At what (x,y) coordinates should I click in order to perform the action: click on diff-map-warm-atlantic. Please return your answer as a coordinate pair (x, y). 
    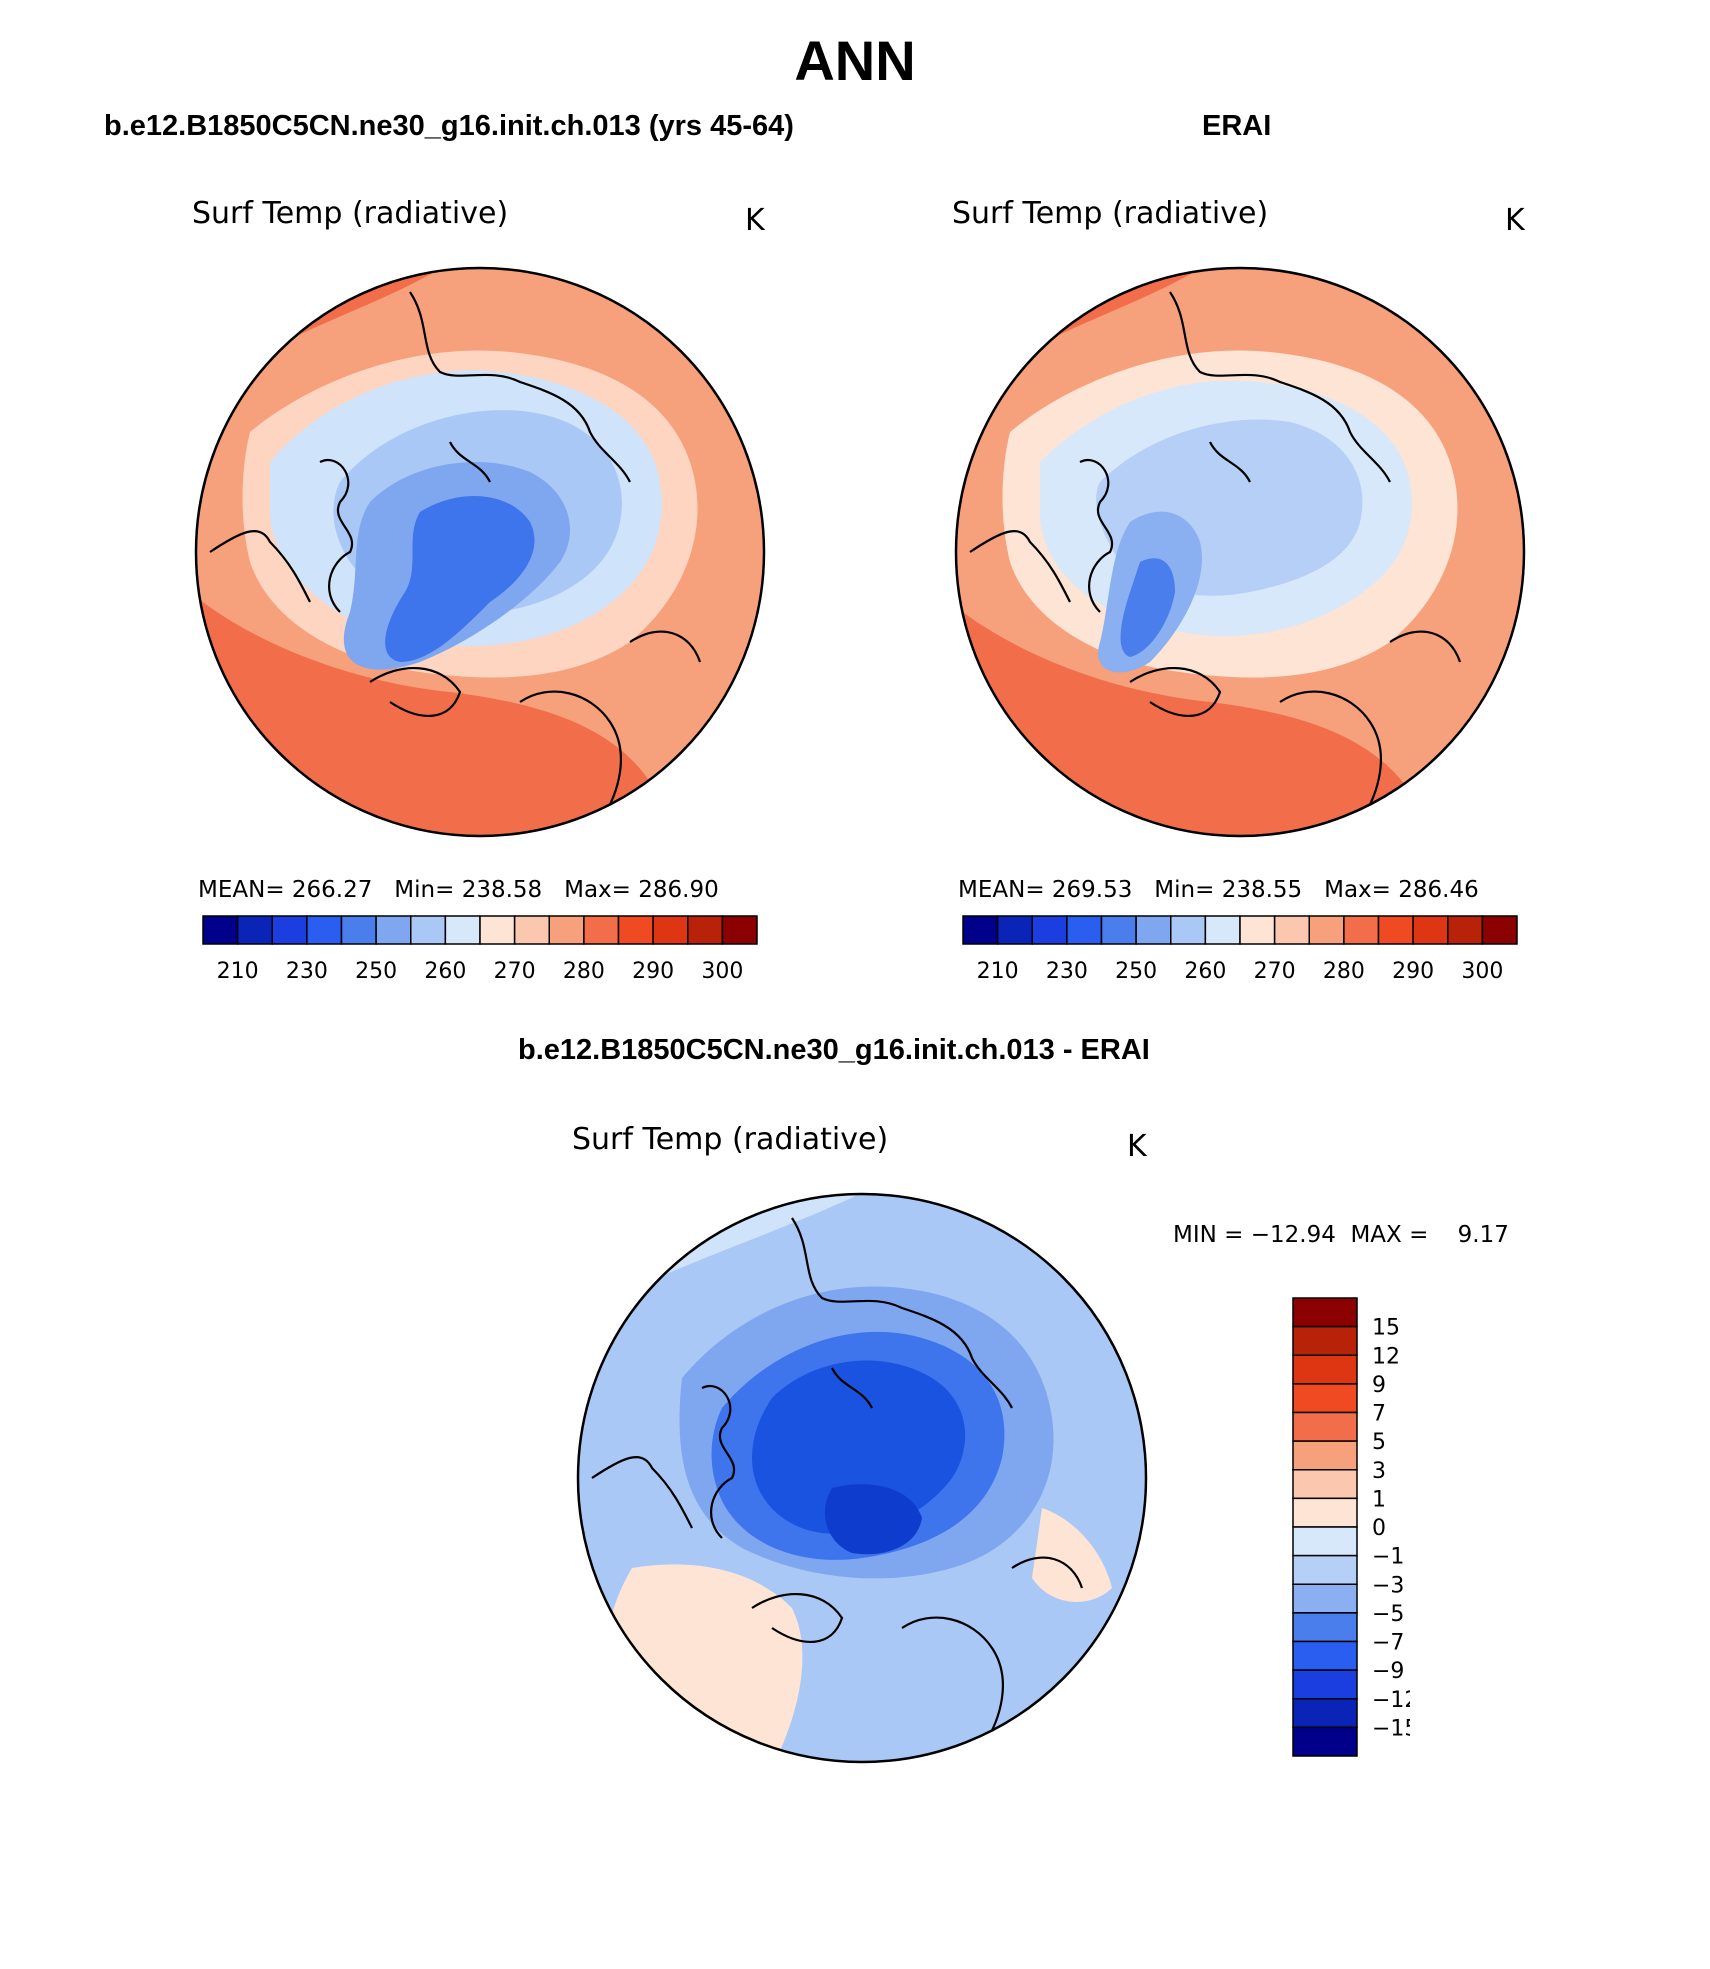
    Looking at the image, I should click on (702, 1663).